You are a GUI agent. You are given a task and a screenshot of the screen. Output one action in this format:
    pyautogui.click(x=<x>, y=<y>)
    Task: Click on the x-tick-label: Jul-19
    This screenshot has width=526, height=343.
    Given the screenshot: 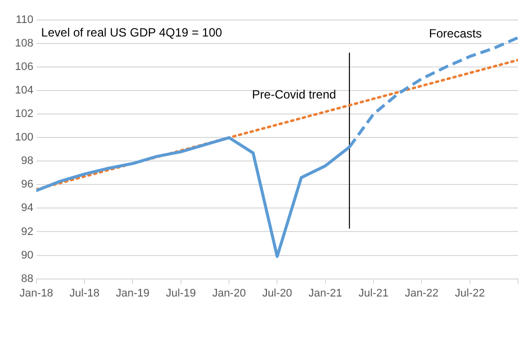 What is the action you would take?
    pyautogui.click(x=181, y=293)
    